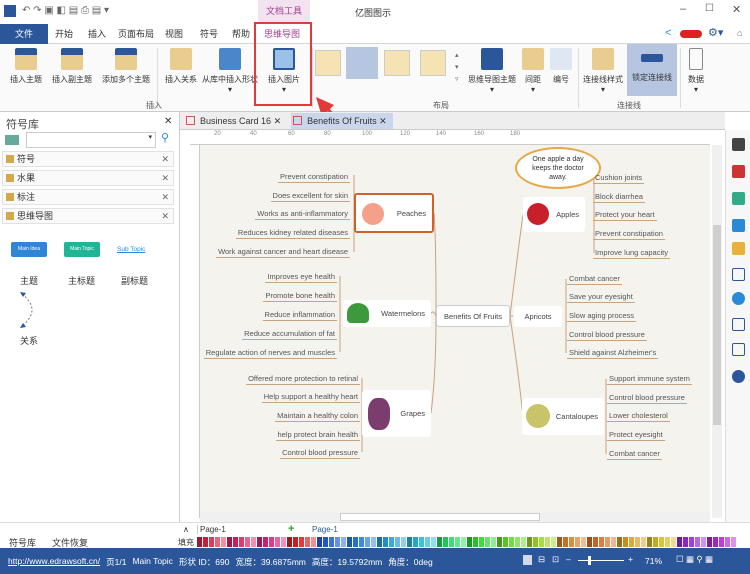 The height and width of the screenshot is (574, 750). I want to click on tab-view: 视图, so click(174, 34).